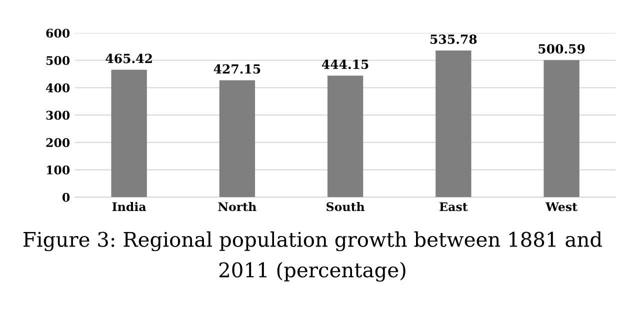  I want to click on data-label: 500.59, so click(561, 49).